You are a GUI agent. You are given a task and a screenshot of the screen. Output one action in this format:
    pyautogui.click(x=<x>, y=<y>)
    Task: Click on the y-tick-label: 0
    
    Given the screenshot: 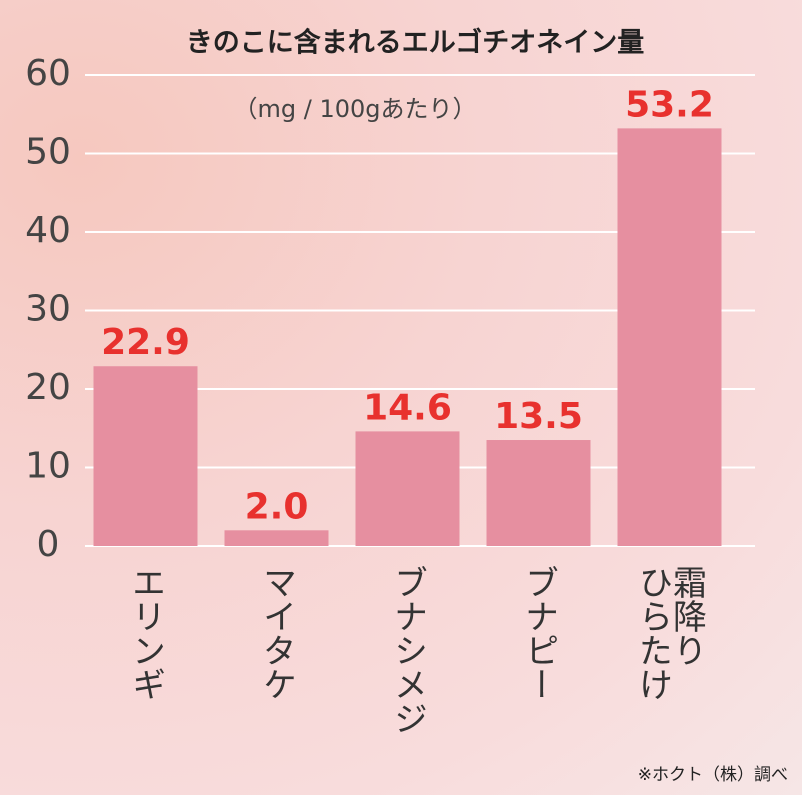 What is the action you would take?
    pyautogui.click(x=48, y=544)
    